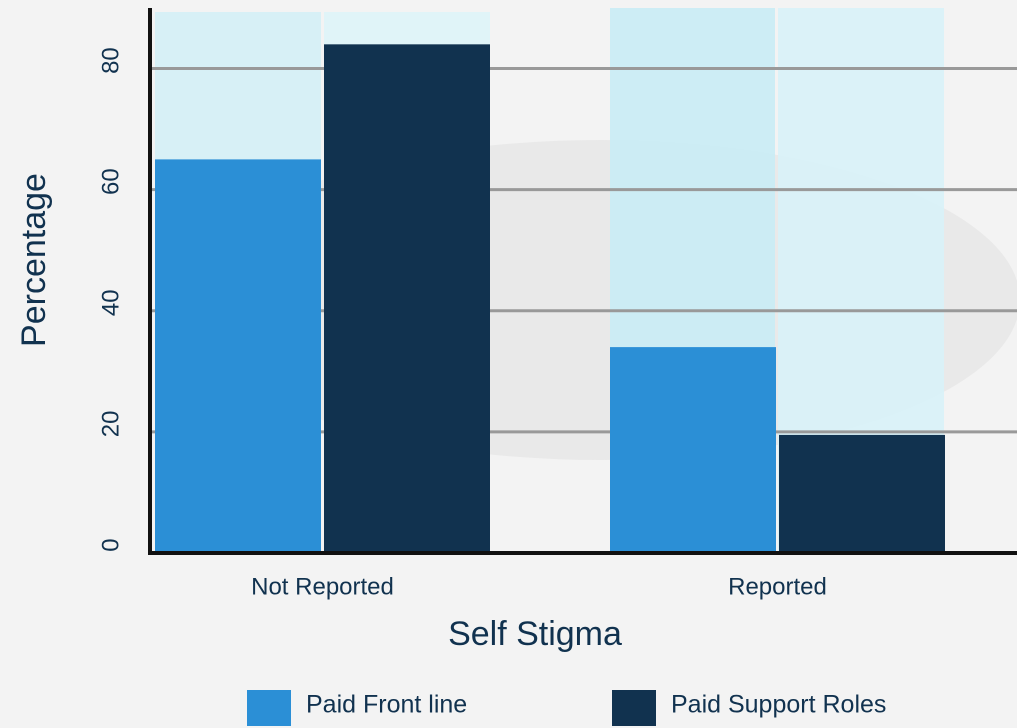 The width and height of the screenshot is (1017, 728). What do you see at coordinates (110, 181) in the screenshot?
I see `y-tick-label: 60` at bounding box center [110, 181].